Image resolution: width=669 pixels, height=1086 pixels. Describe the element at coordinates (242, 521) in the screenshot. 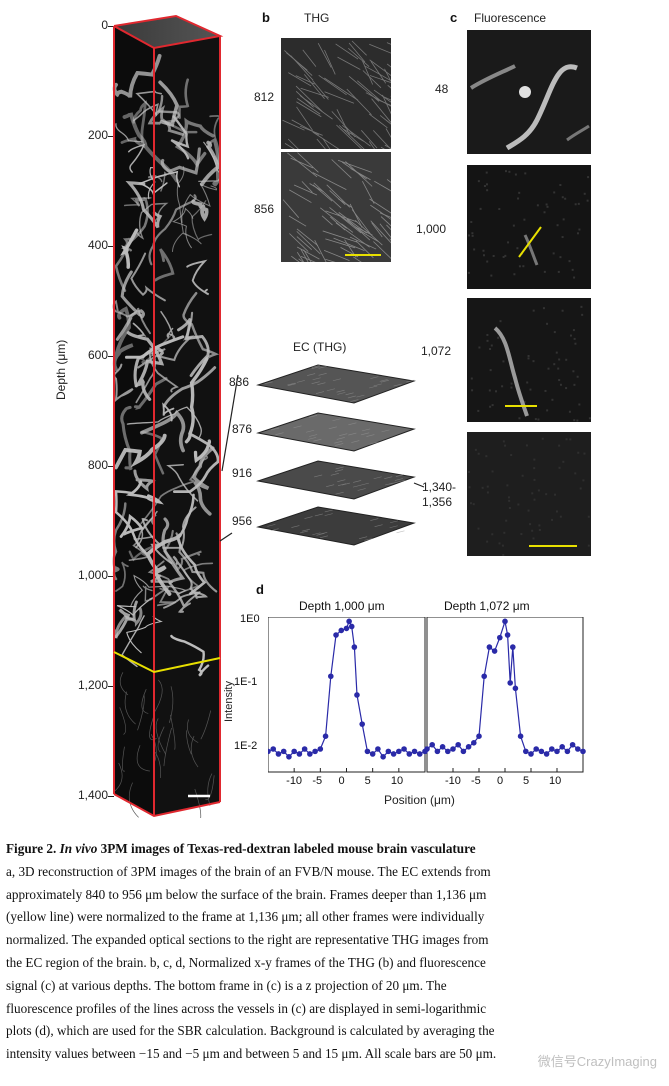

I see `ec-depth-956: 956` at that location.